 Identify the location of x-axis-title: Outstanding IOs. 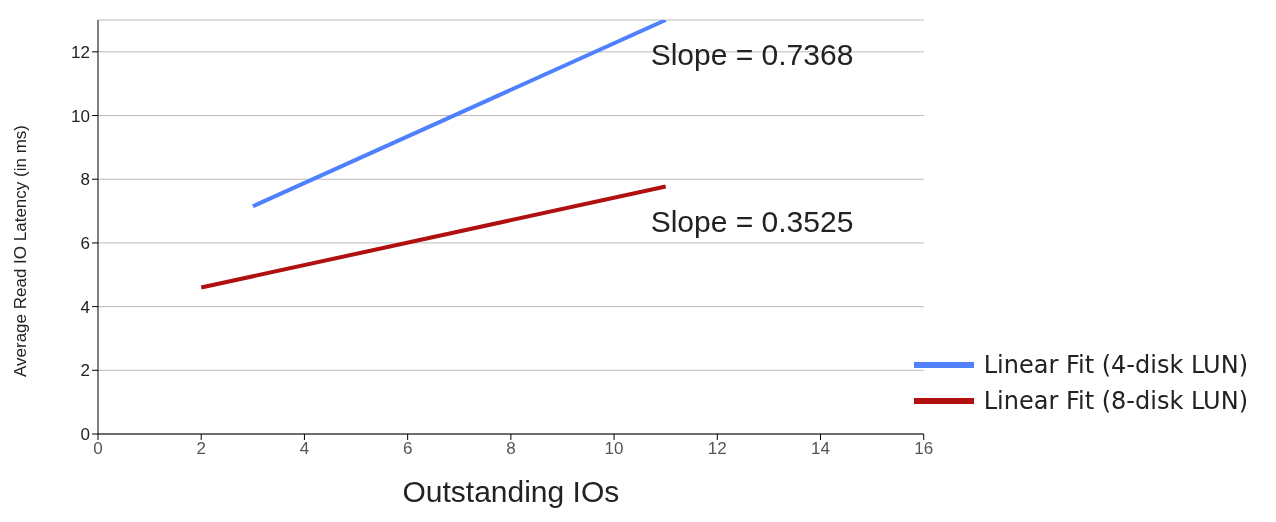
(511, 491).